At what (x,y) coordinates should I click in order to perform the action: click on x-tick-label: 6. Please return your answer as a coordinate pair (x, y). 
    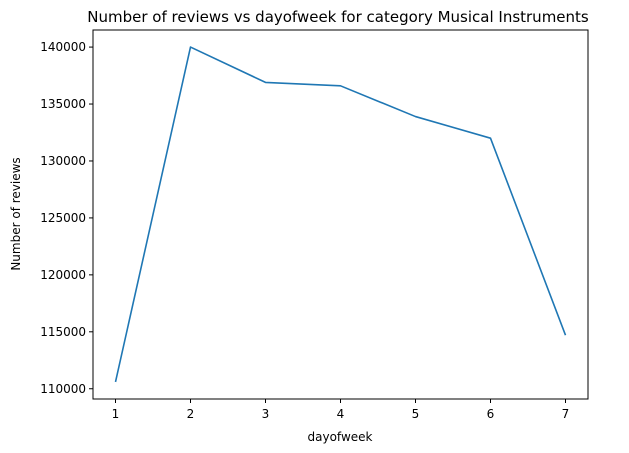
    Looking at the image, I should click on (491, 414).